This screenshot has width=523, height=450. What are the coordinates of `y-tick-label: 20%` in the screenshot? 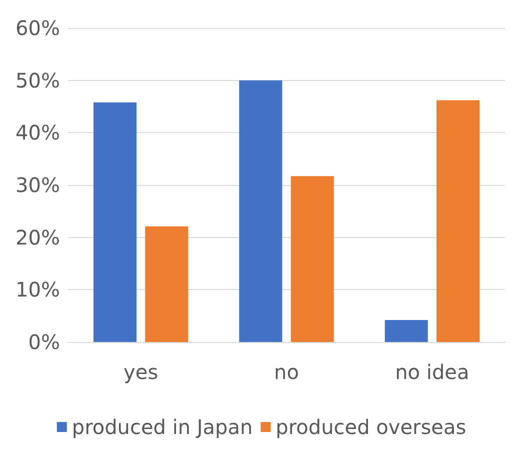 It's located at (38, 237).